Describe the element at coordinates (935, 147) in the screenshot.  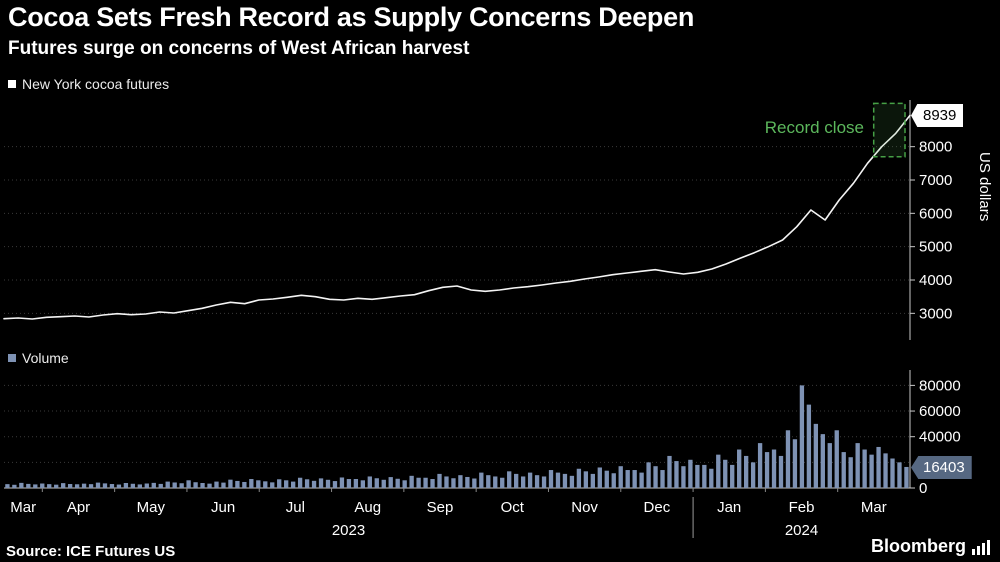
I see `price-tick-label: 8000` at that location.